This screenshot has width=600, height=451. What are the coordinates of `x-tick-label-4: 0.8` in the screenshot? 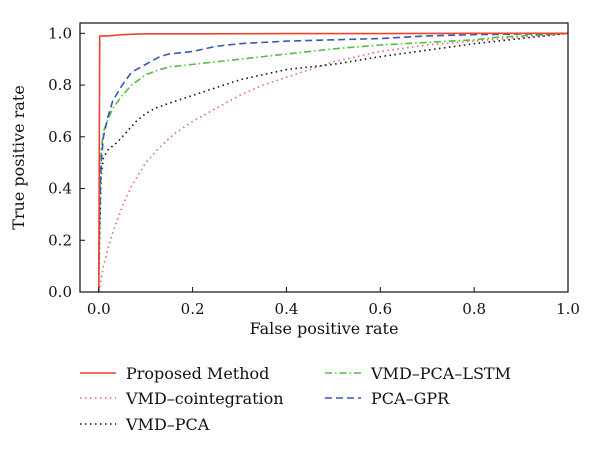 It's located at (474, 309).